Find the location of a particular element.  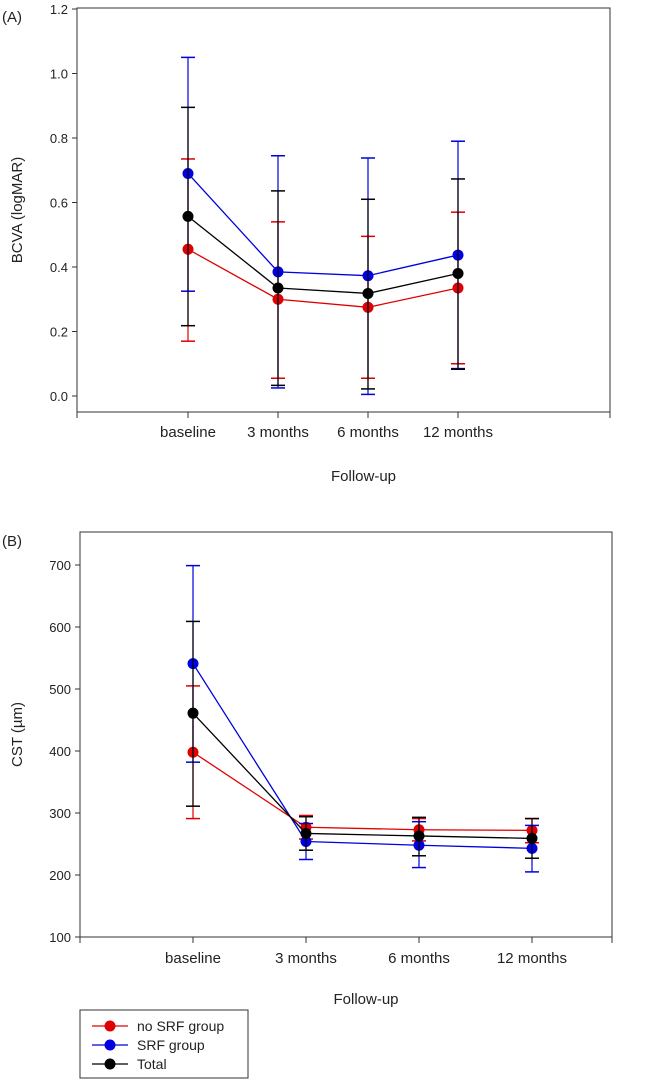

y-tick-label: 0.4 is located at coordinates (59, 267).